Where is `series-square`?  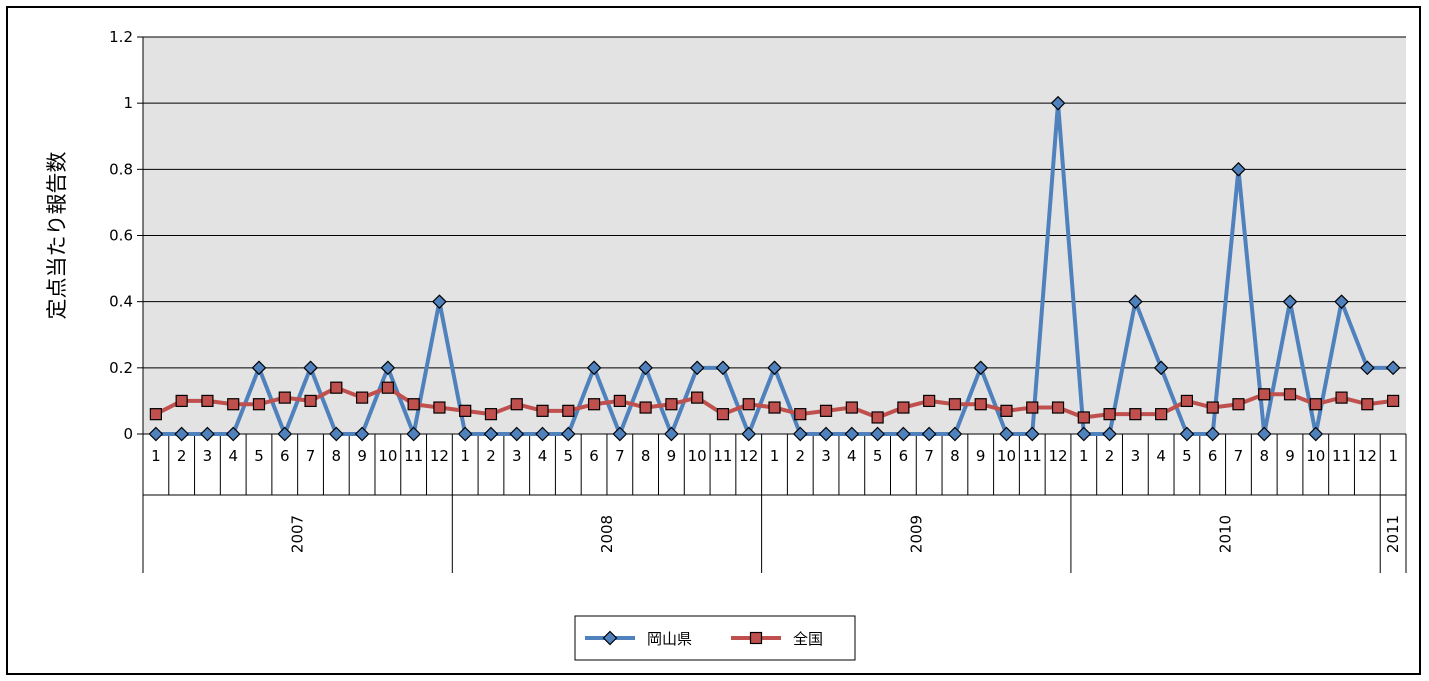 series-square is located at coordinates (774, 402).